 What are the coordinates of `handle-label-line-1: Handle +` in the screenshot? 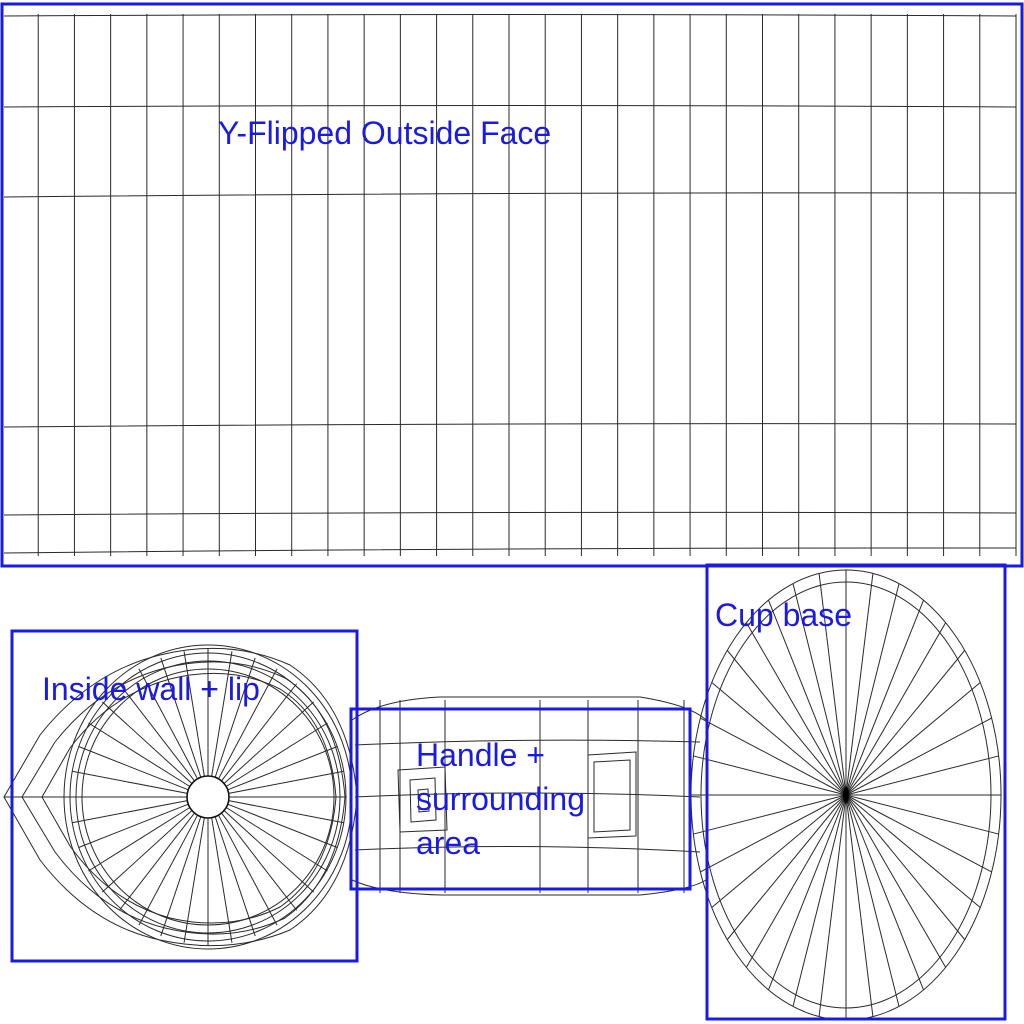 It's located at (480, 755).